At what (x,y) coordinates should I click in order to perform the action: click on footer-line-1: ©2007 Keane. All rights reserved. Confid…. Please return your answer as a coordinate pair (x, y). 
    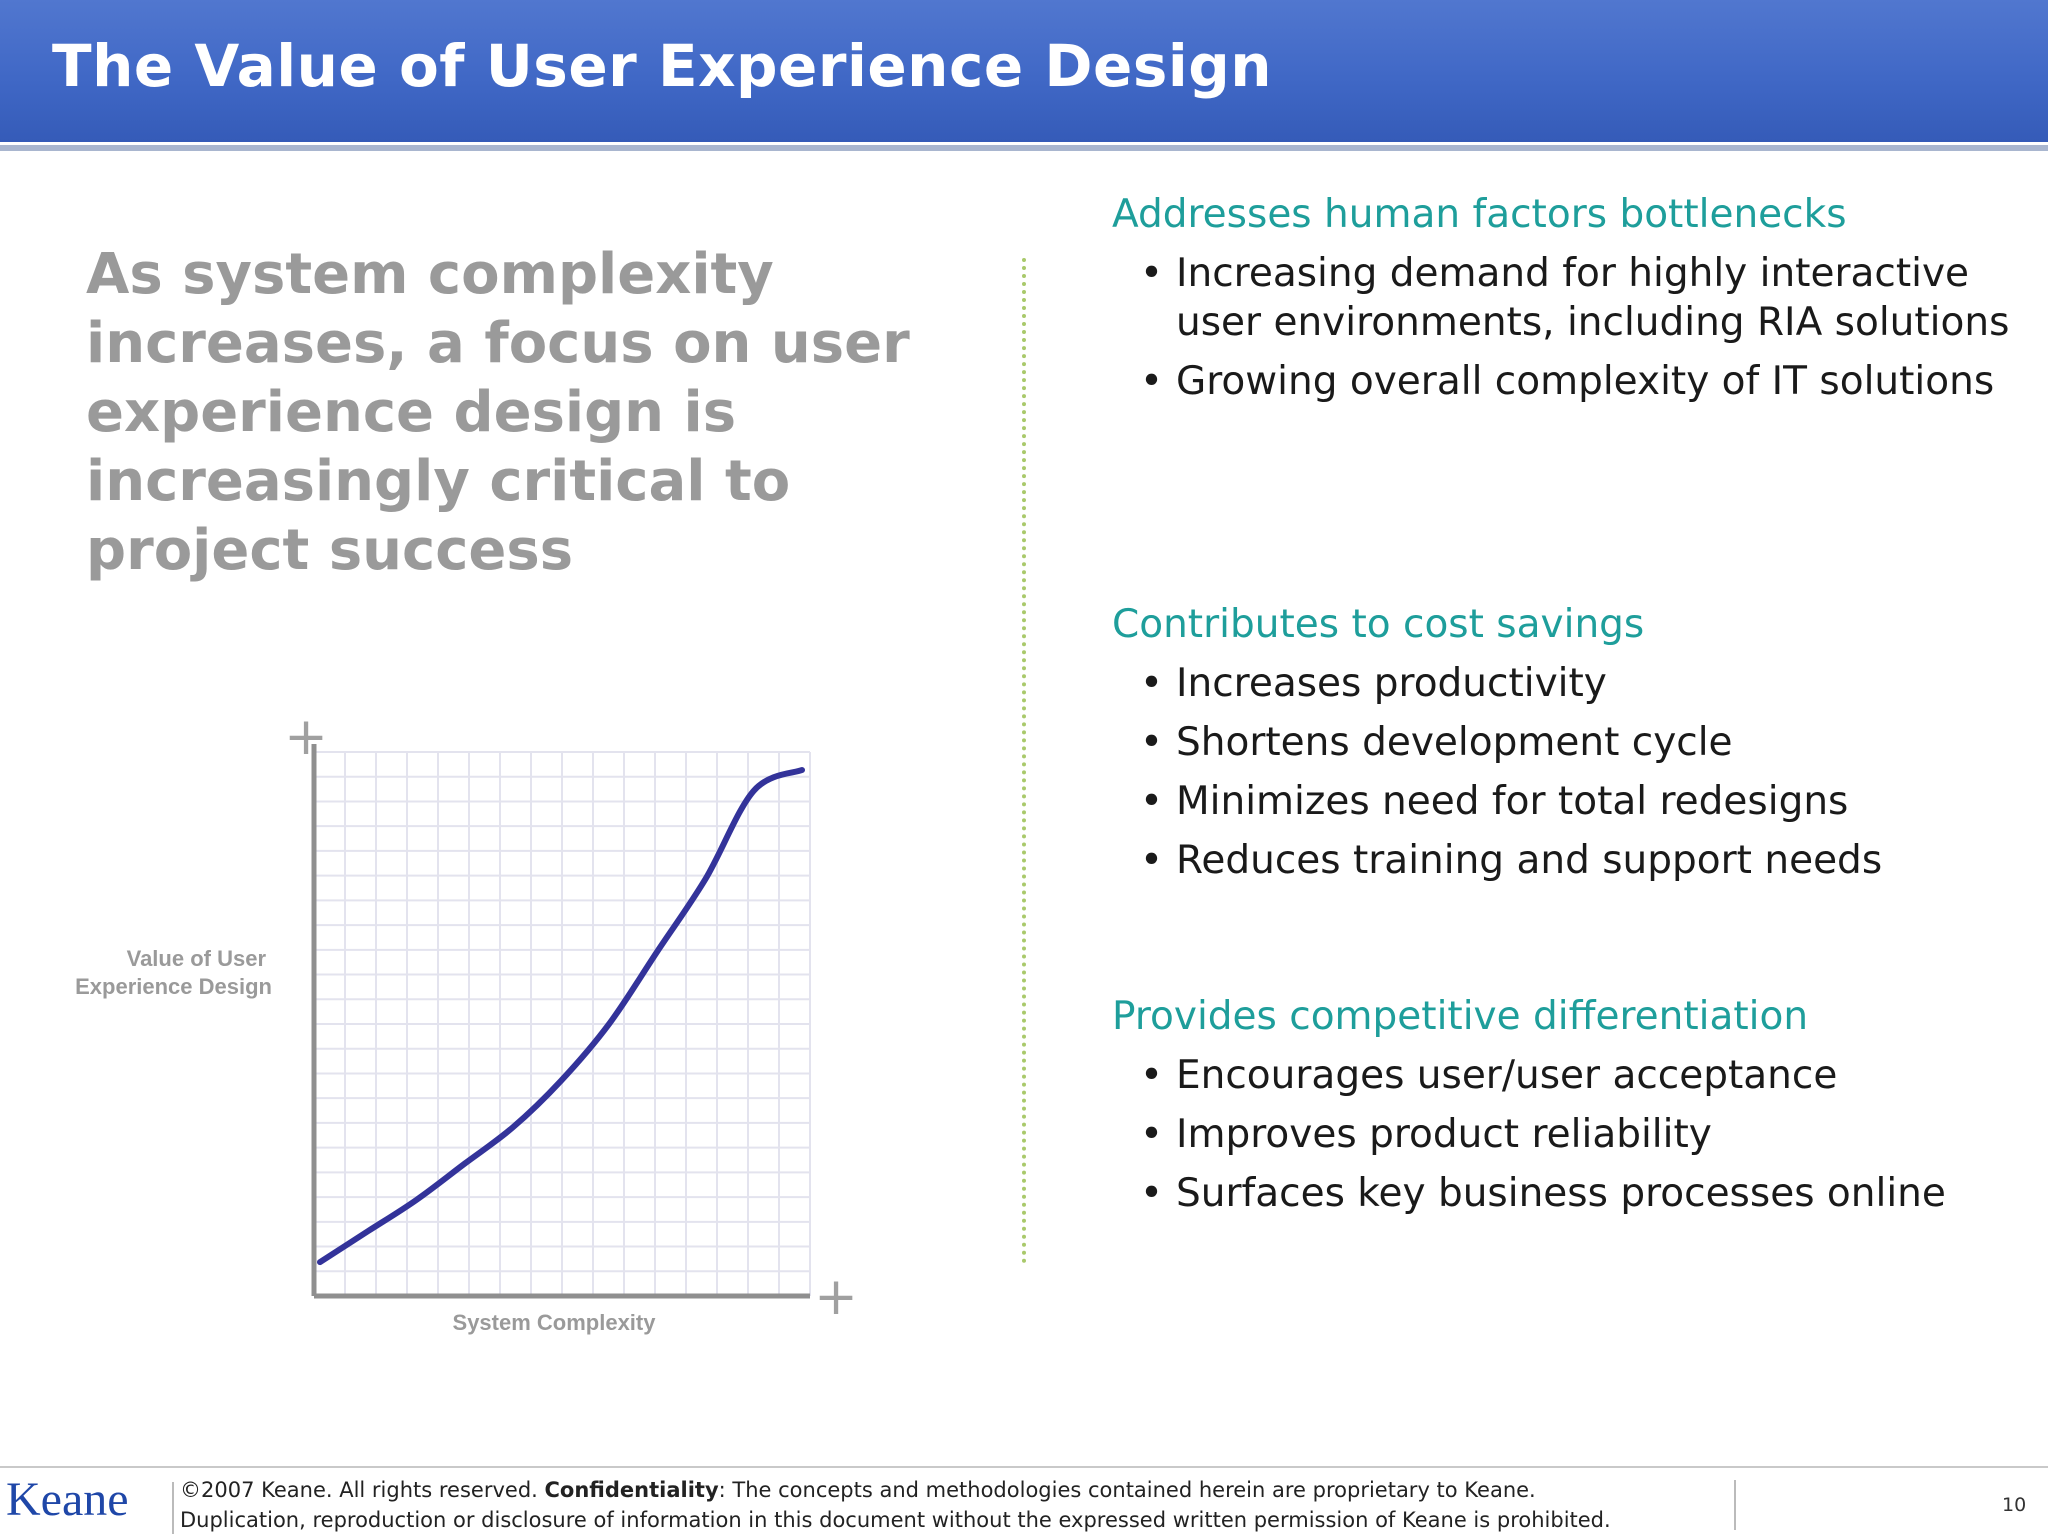
    Looking at the image, I should click on (965, 1490).